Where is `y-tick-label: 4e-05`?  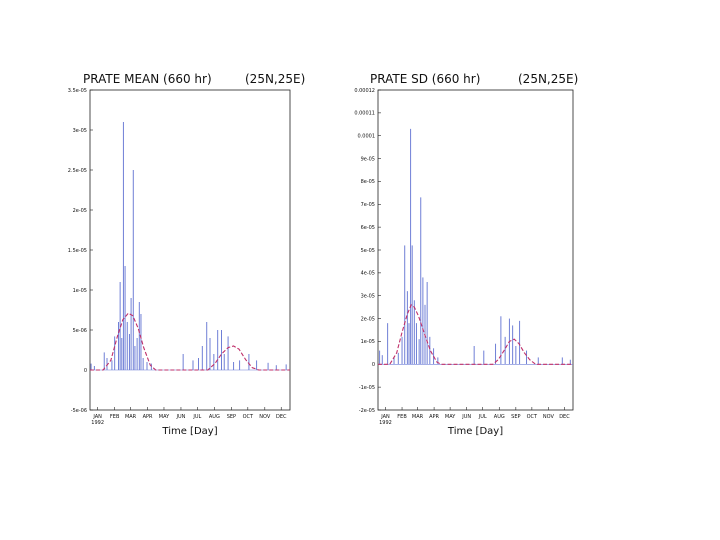
y-tick-label: 4e-05 is located at coordinates (368, 274).